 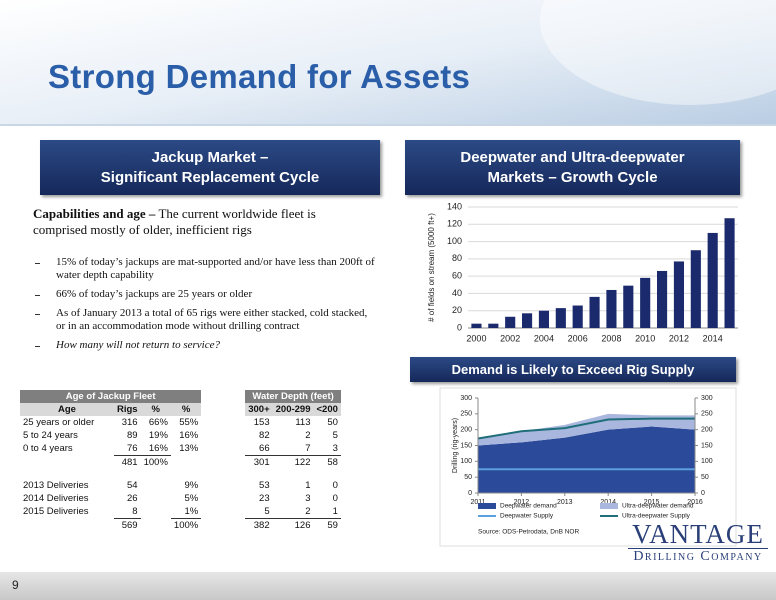 What do you see at coordinates (67, 409) in the screenshot?
I see `table-cell: Age` at bounding box center [67, 409].